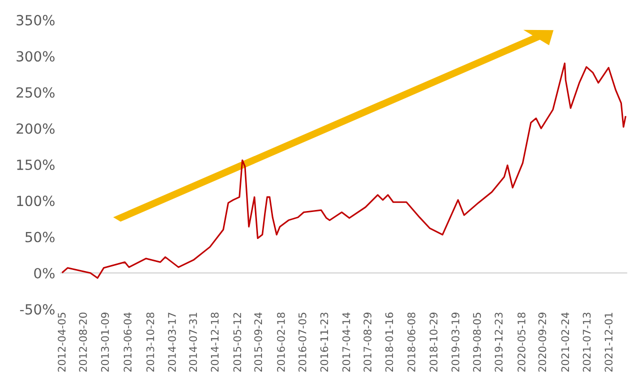  What do you see at coordinates (35, 92) in the screenshot?
I see `y-tick-label: 250%` at bounding box center [35, 92].